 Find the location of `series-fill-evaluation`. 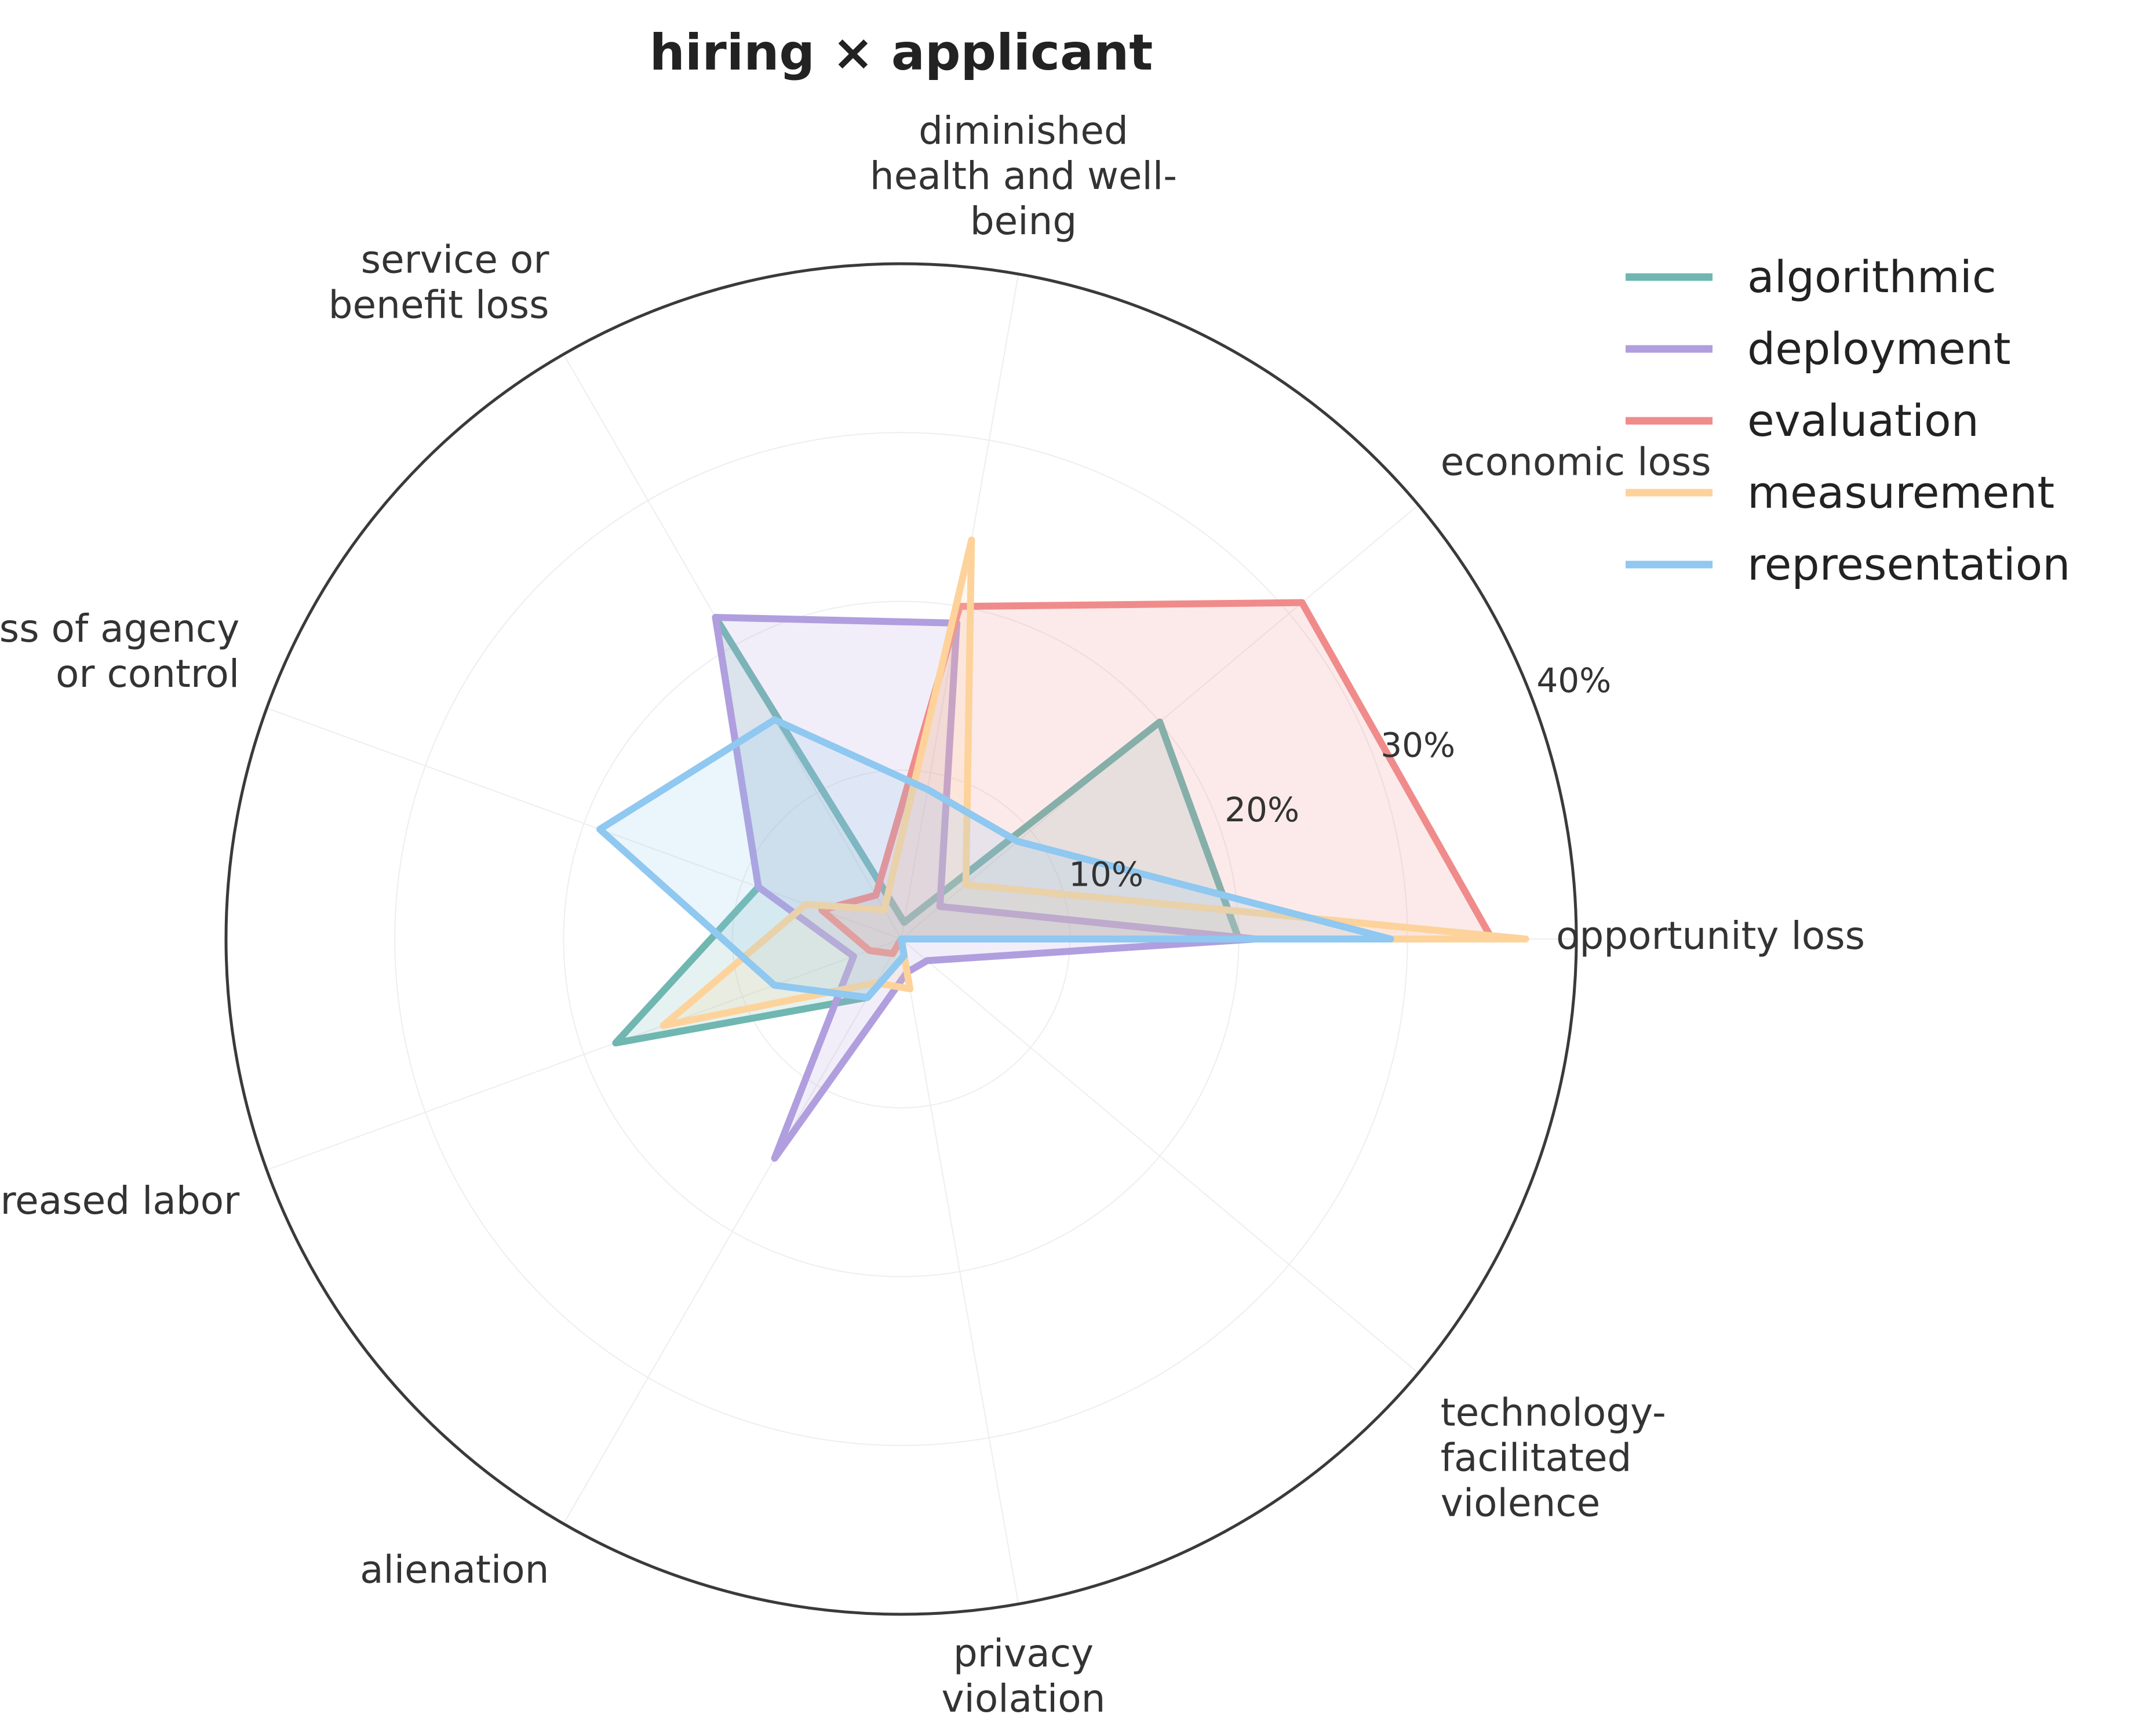

series-fill-evaluation is located at coordinates (1157, 778).